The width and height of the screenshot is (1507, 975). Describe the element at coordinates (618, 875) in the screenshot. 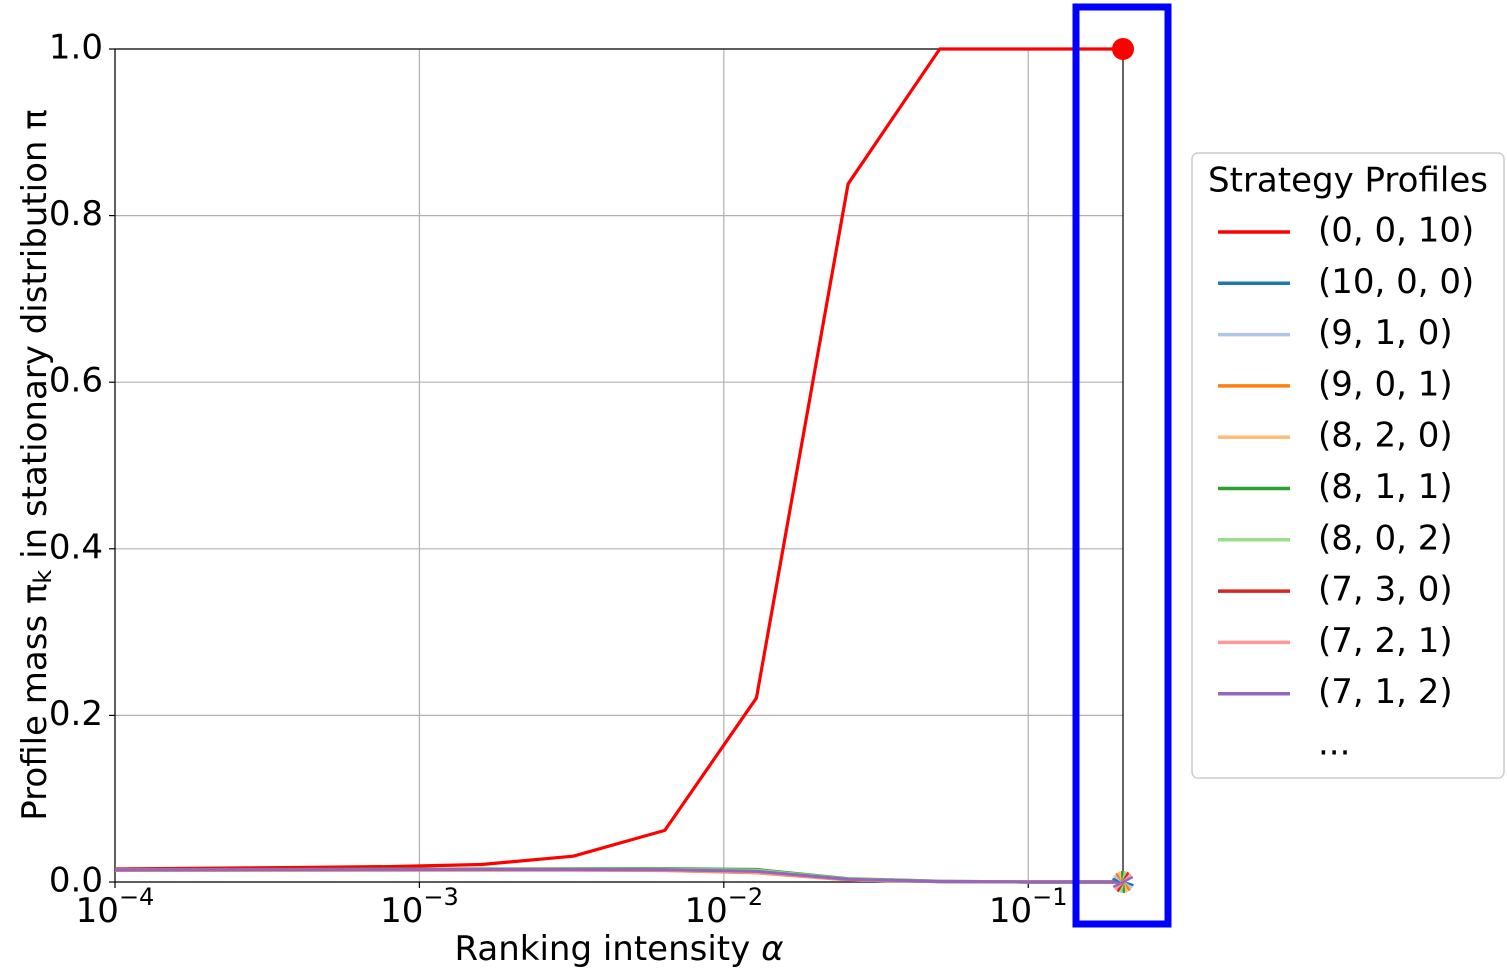

I see `series-line` at that location.